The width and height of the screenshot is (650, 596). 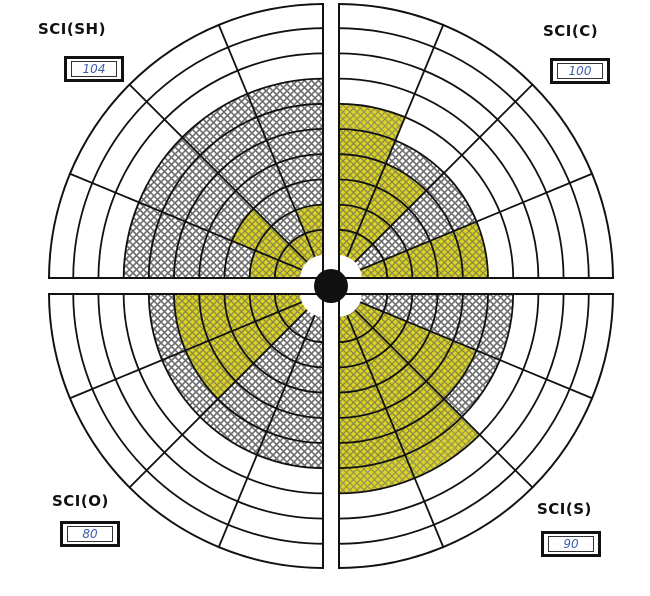 I want to click on score-sci-o: 80, so click(x=90, y=534).